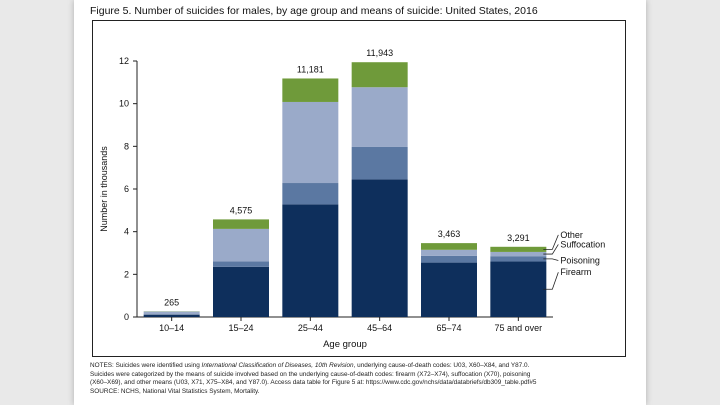 The width and height of the screenshot is (720, 405). What do you see at coordinates (126, 146) in the screenshot?
I see `y-tick-label: 8` at bounding box center [126, 146].